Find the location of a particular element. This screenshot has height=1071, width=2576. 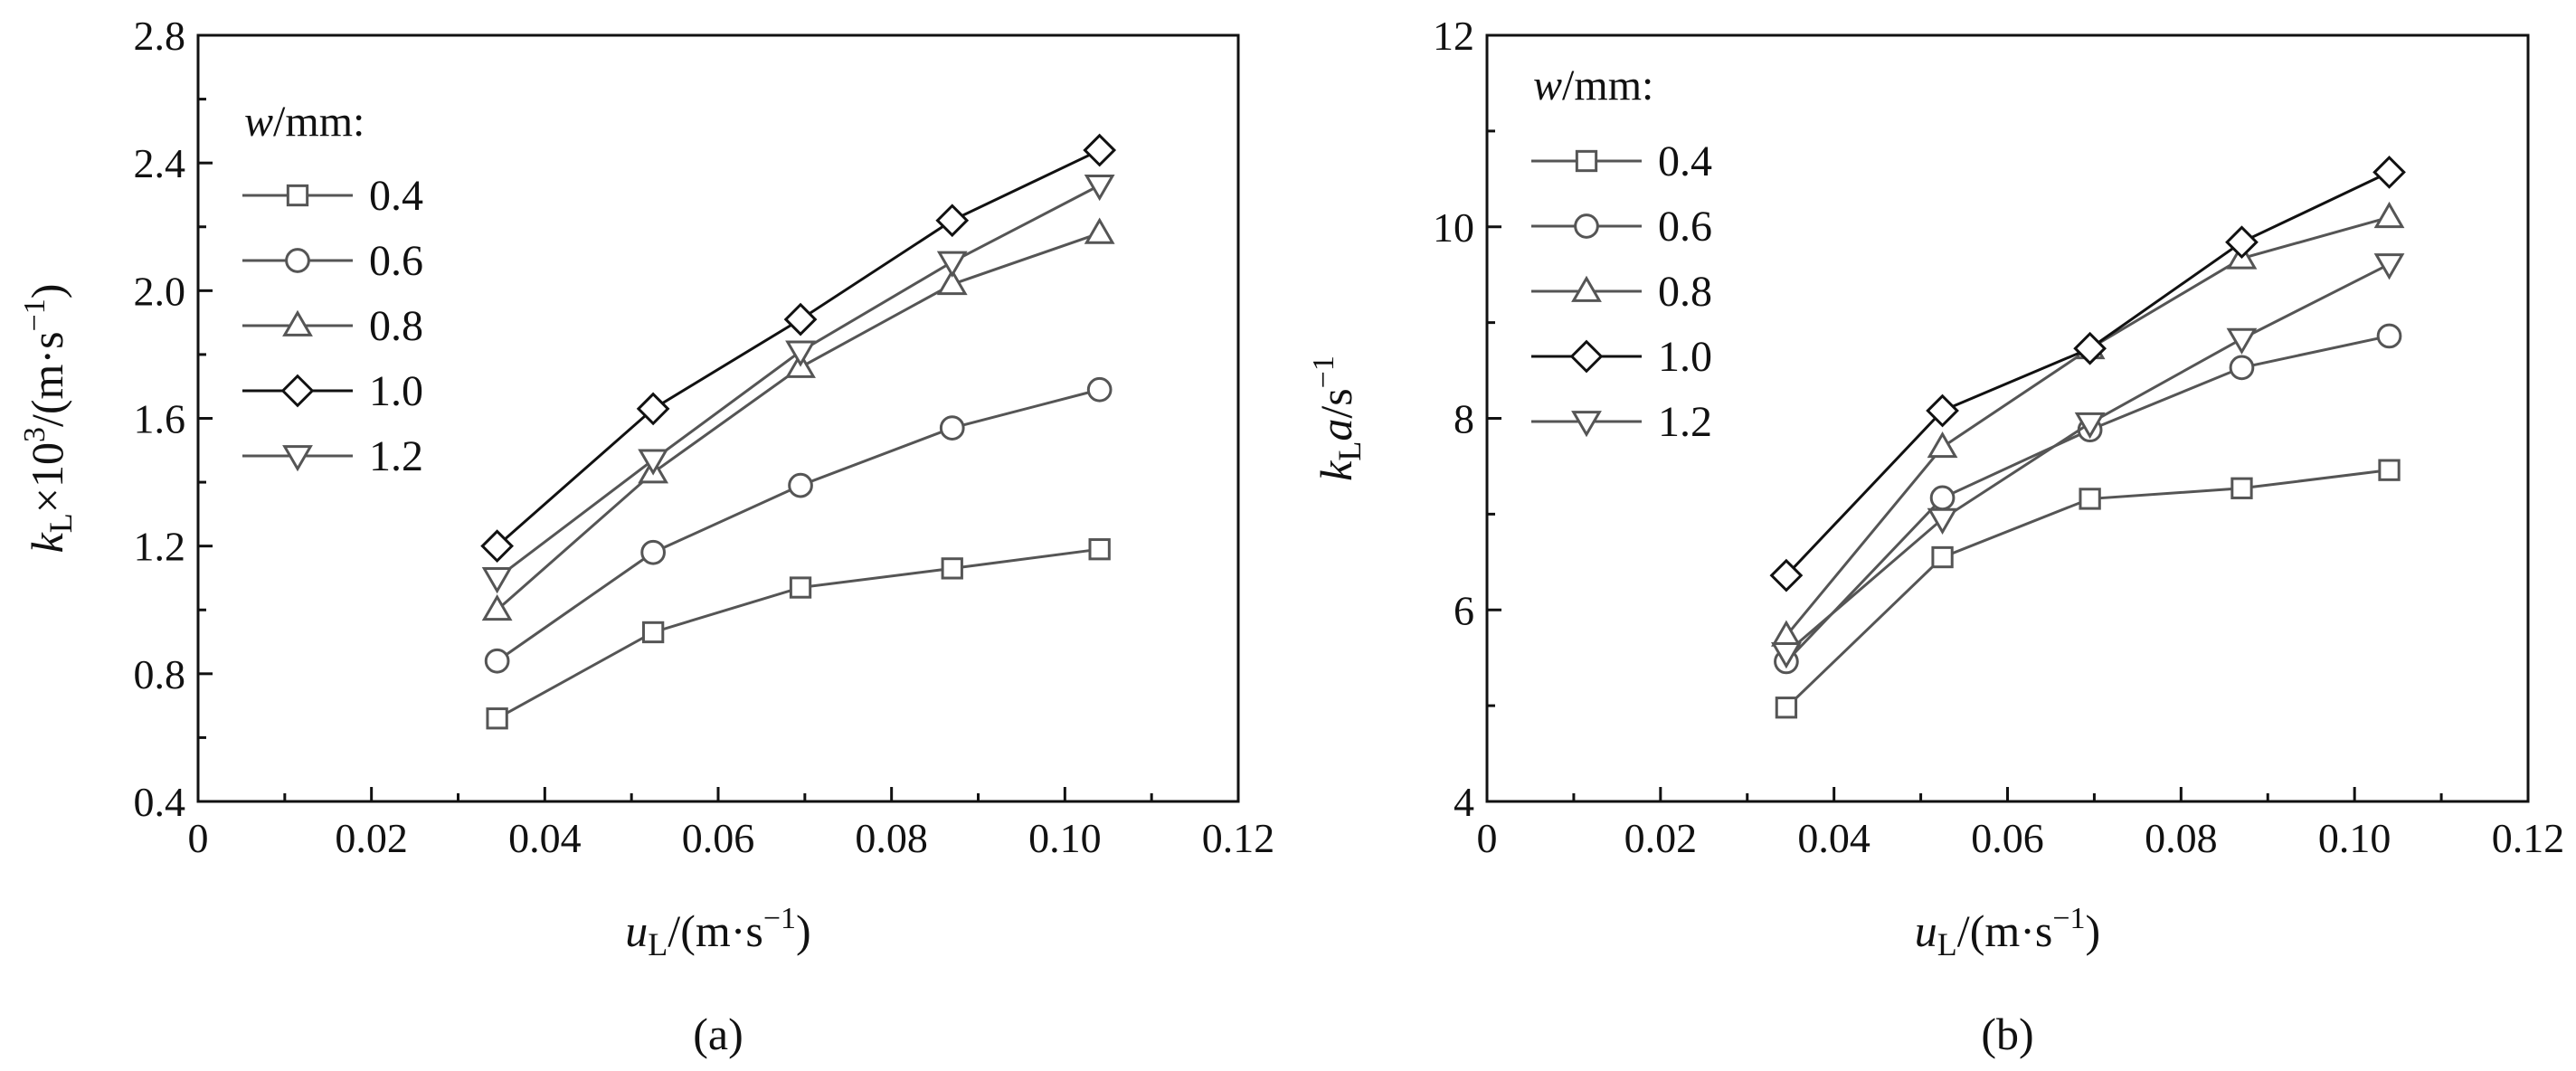

y-tick-label: 8 is located at coordinates (1464, 419).